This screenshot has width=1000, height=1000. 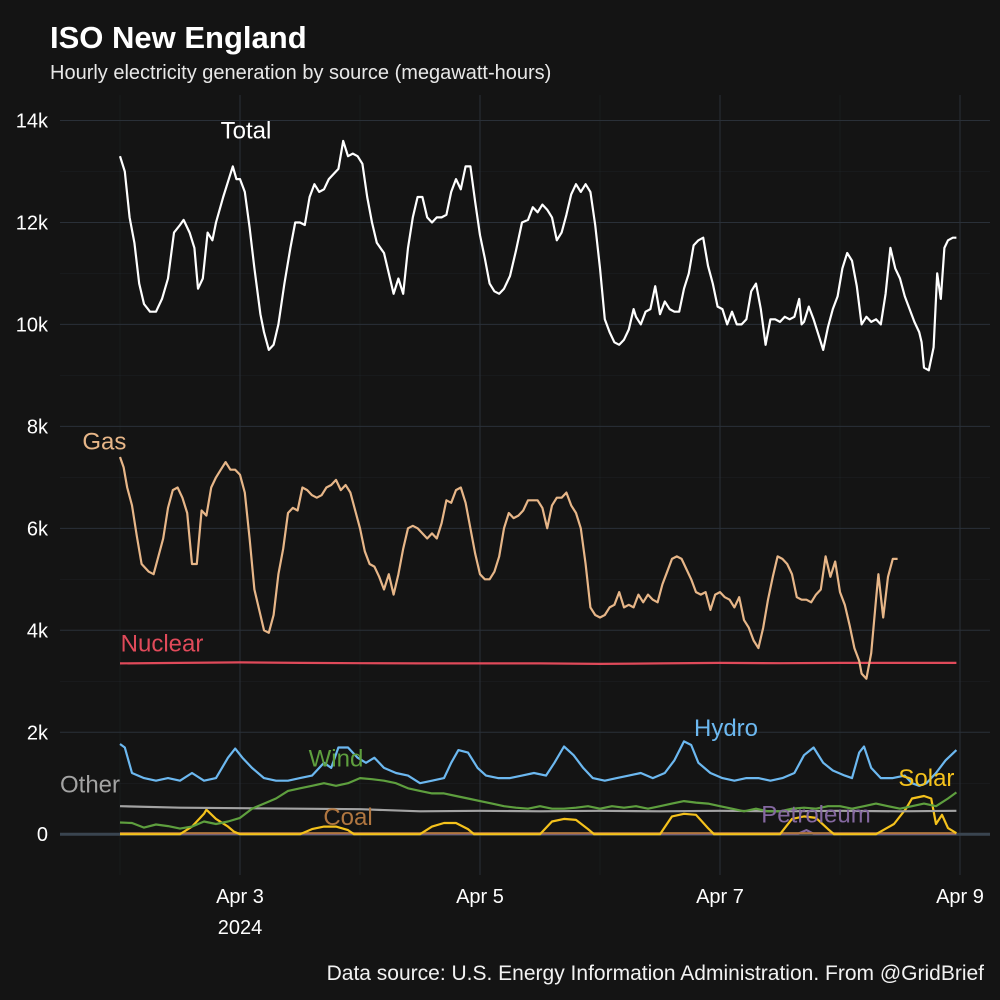 What do you see at coordinates (42, 835) in the screenshot?
I see `y-tick-label: 0` at bounding box center [42, 835].